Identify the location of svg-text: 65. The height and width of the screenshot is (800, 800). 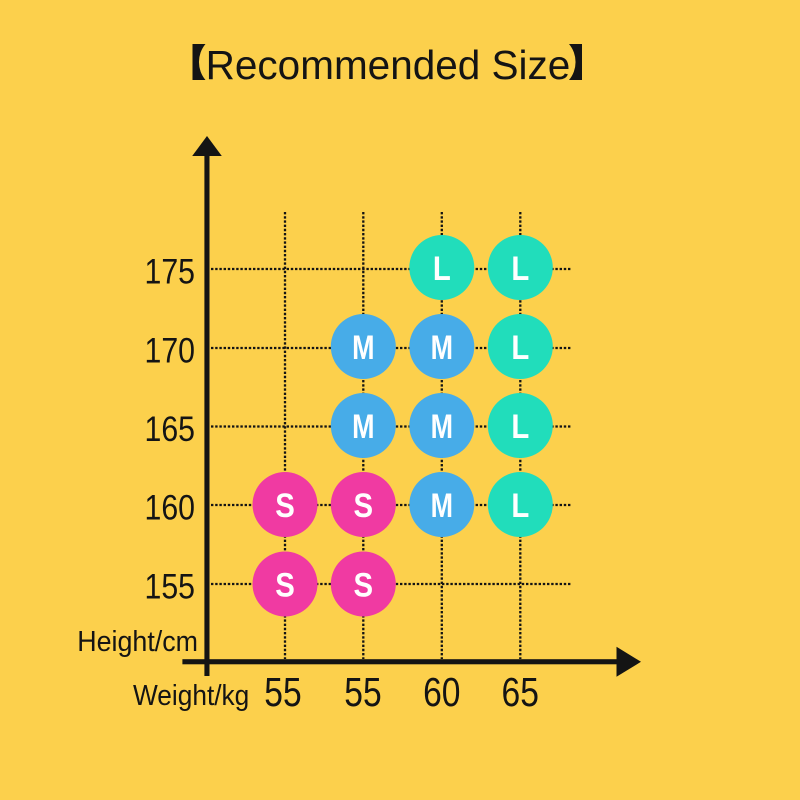
(520, 692).